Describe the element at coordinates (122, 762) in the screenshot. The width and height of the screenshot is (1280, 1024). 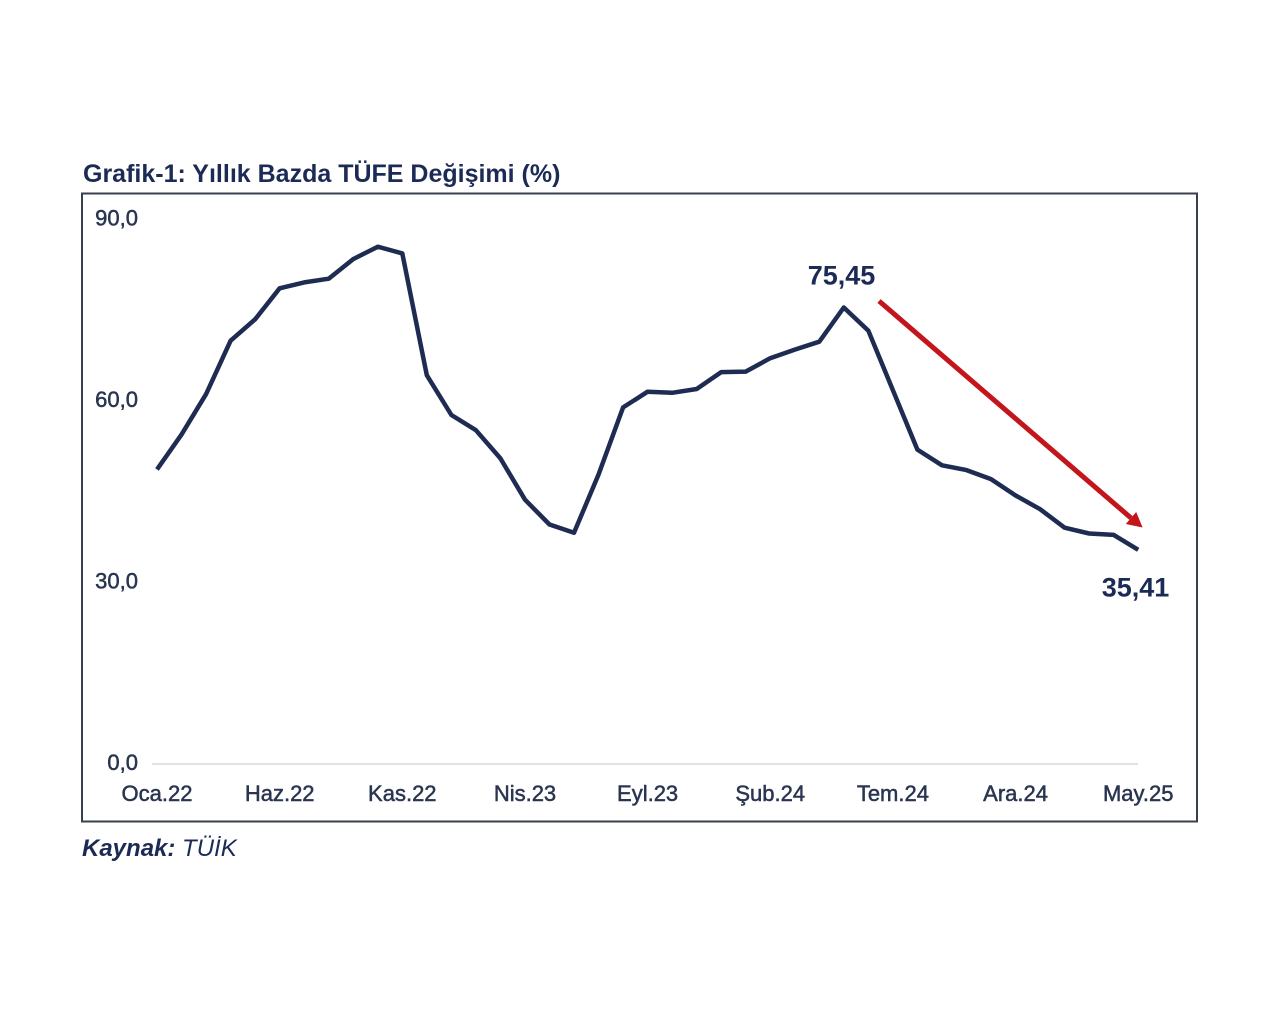
I see `svg-text: 0,0` at that location.